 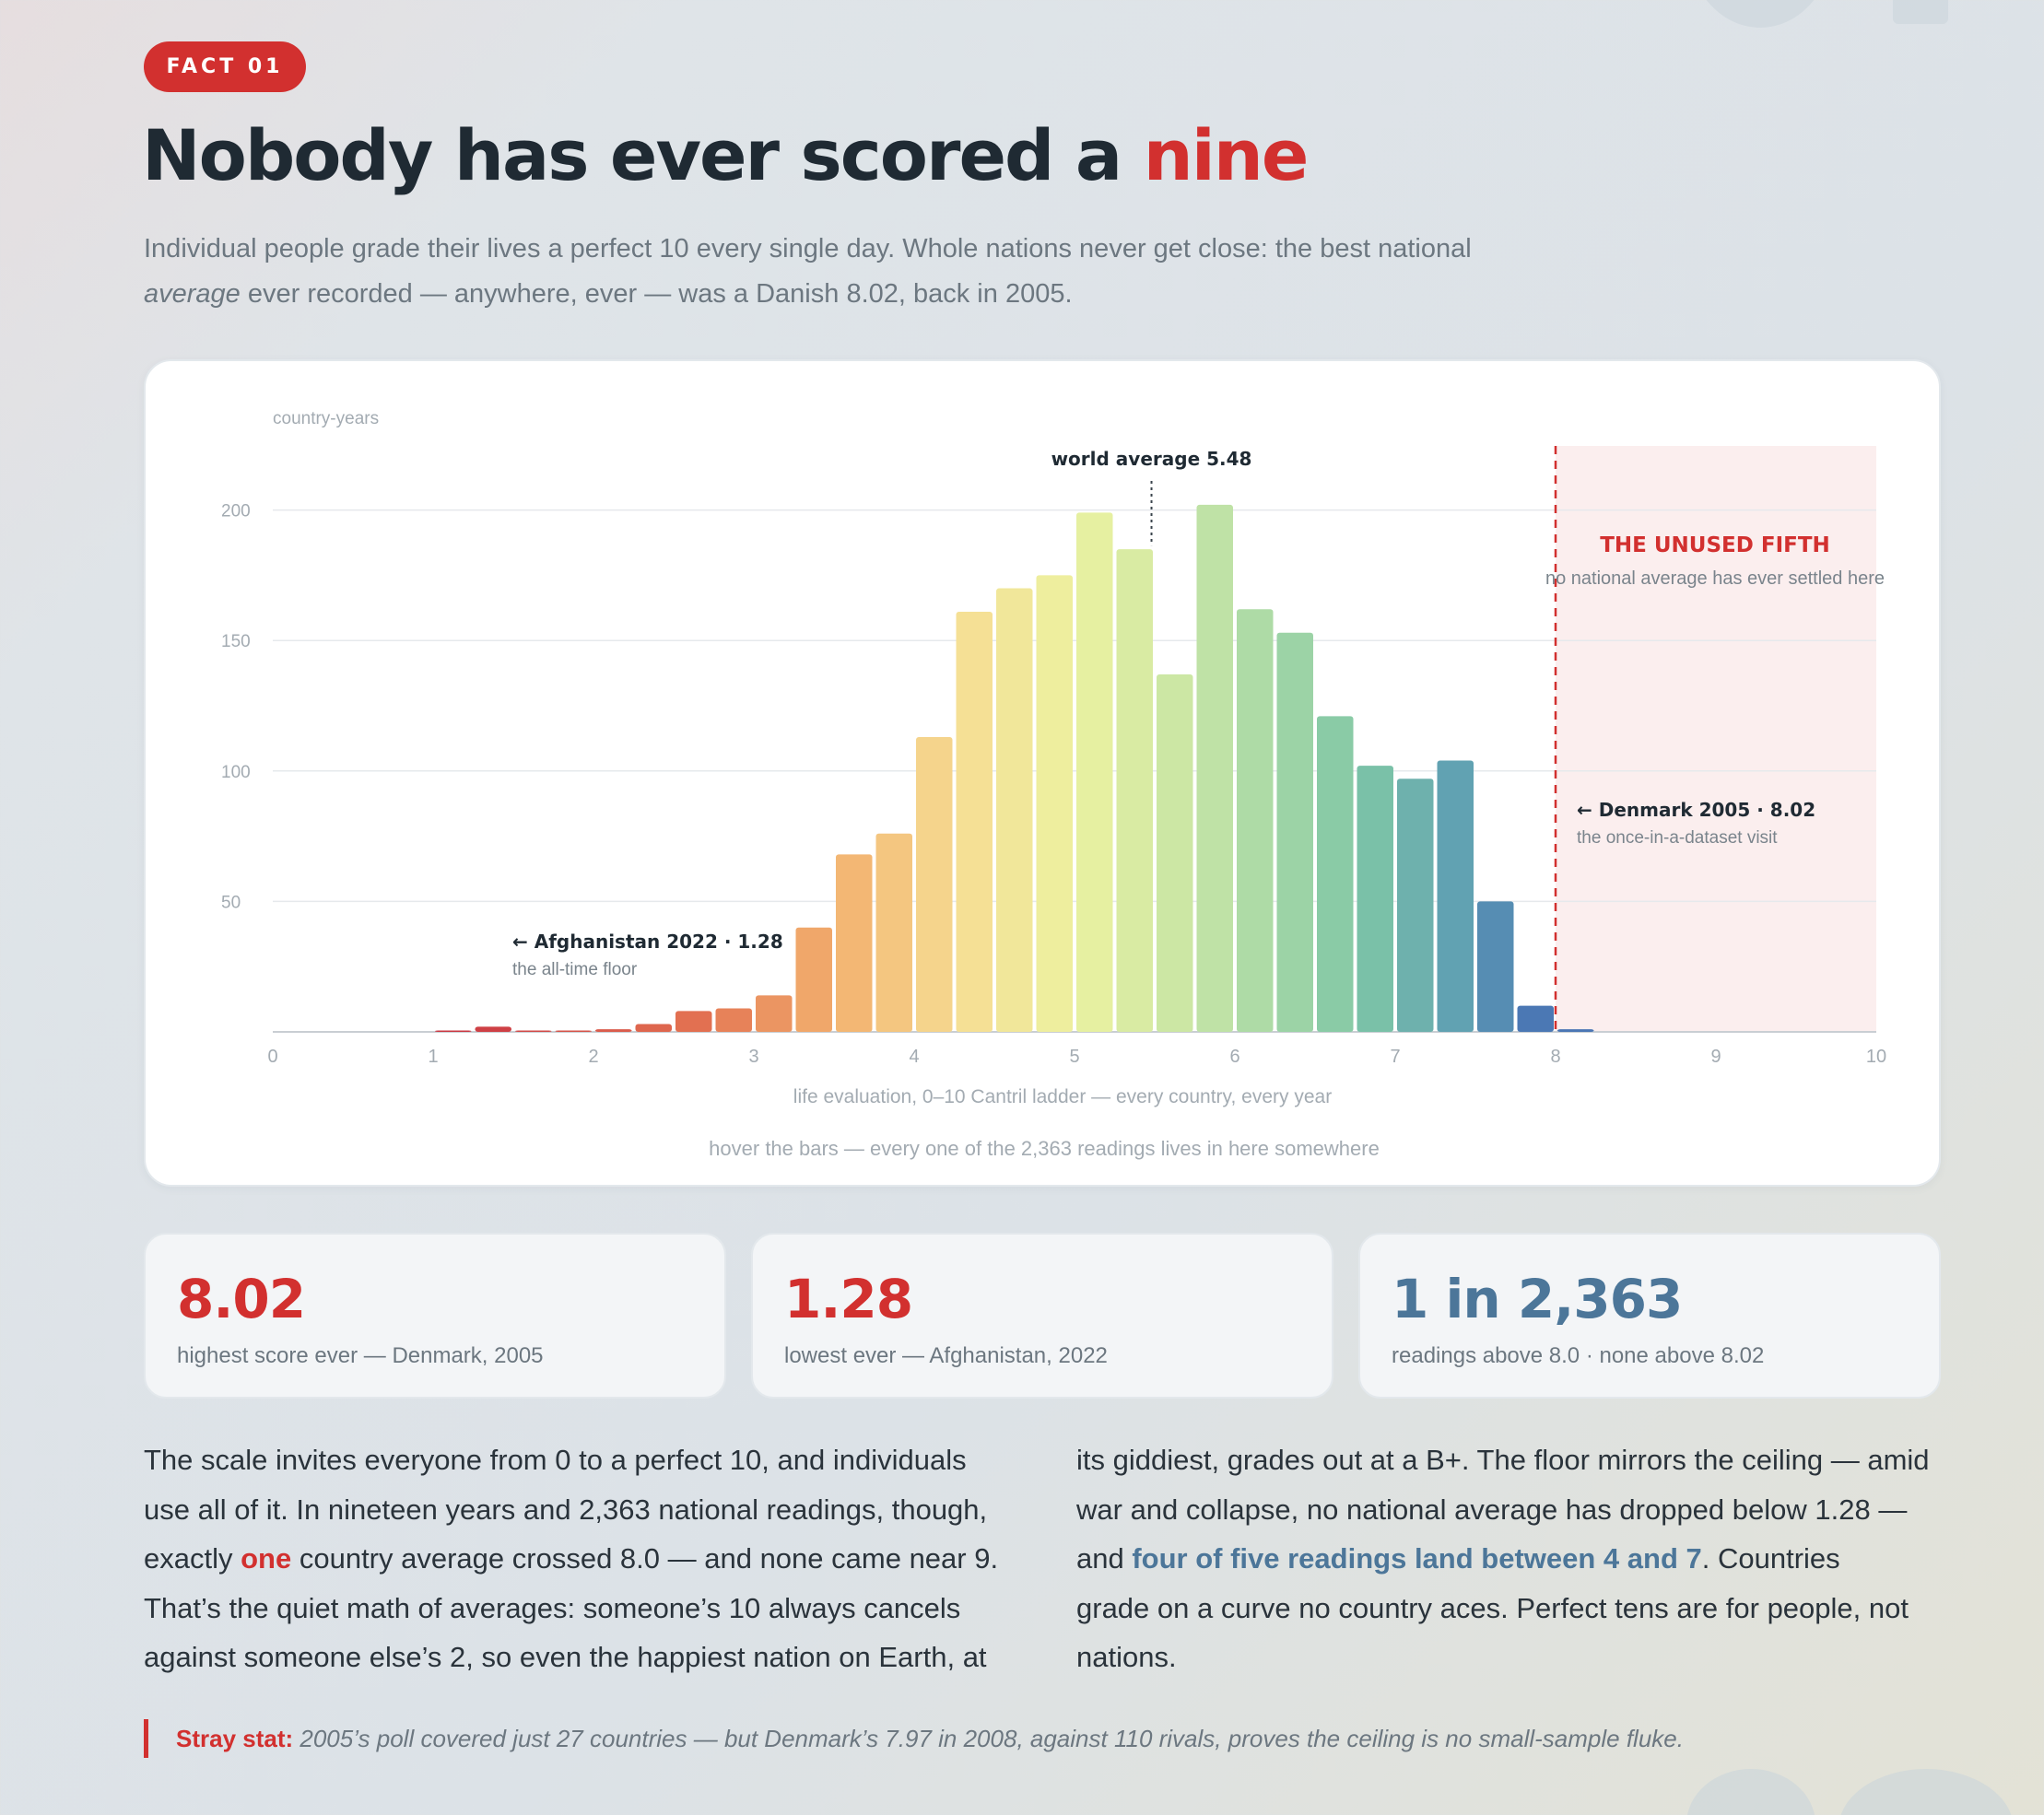 What do you see at coordinates (1921, 12) in the screenshot?
I see `decorative-square` at bounding box center [1921, 12].